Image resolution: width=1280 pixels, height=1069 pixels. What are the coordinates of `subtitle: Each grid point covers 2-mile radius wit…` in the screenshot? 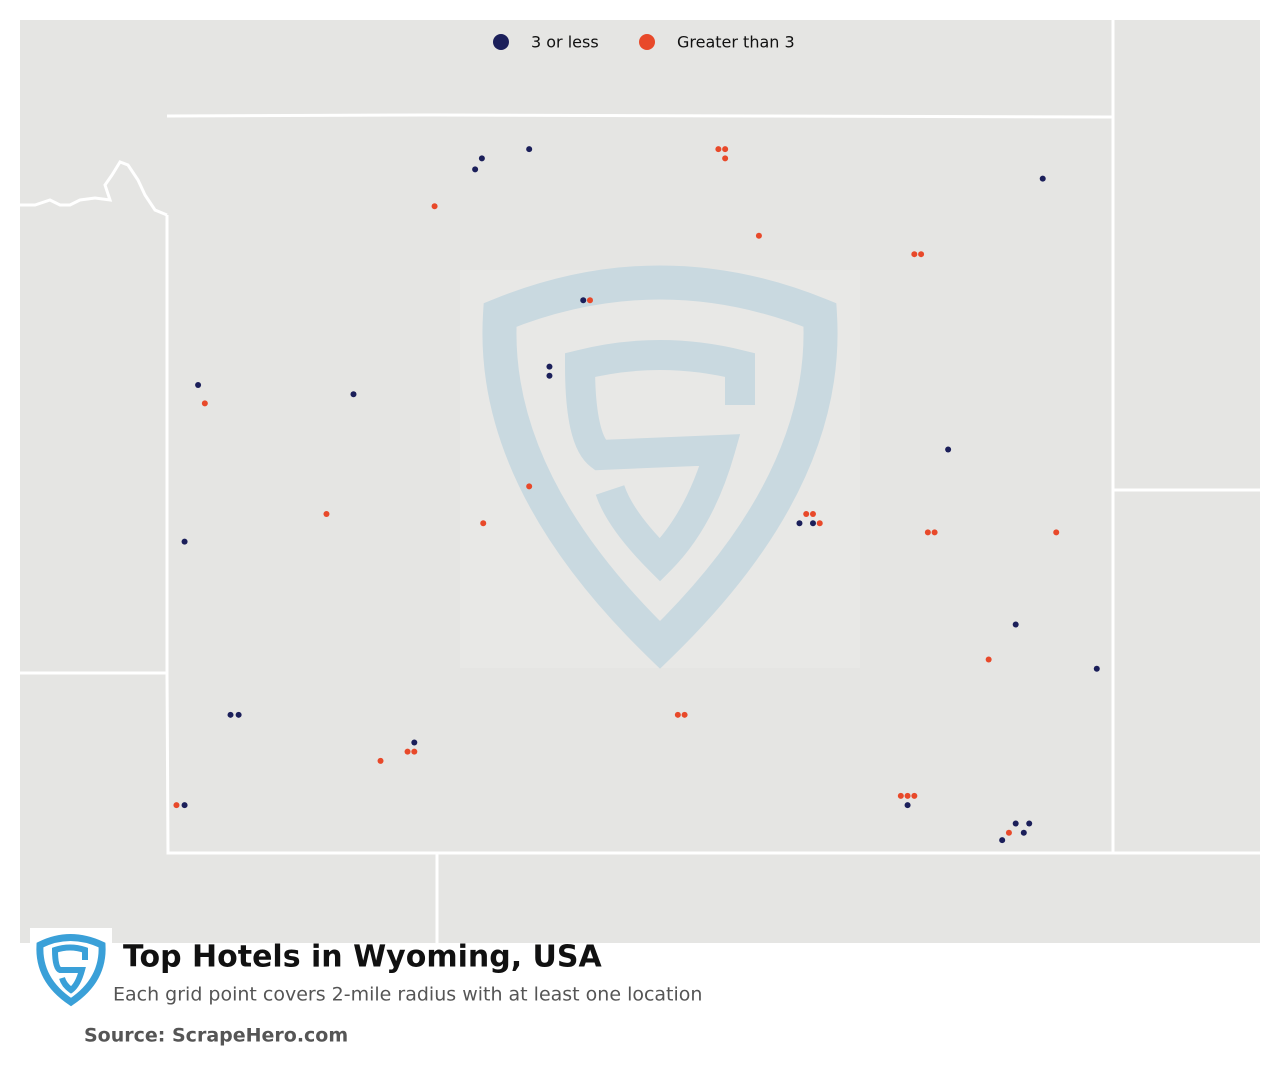 It's located at (407, 995).